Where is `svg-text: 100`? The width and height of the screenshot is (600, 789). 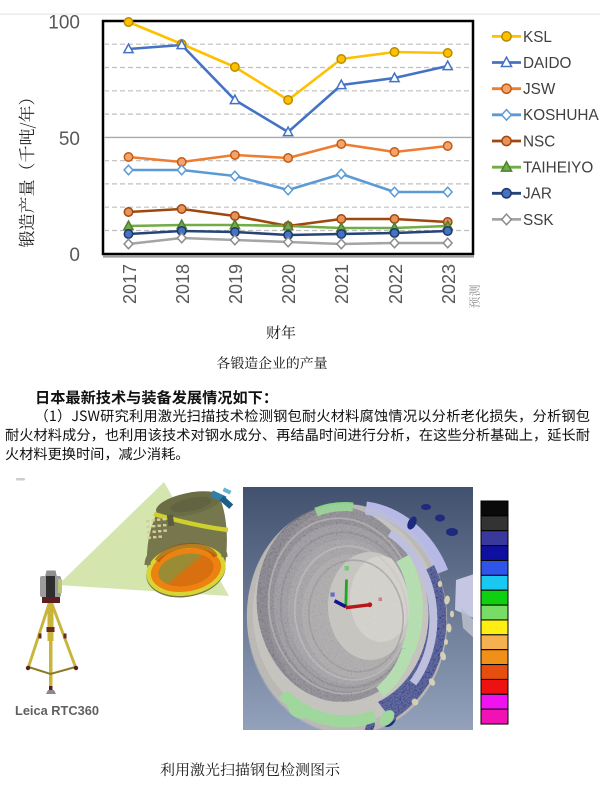
svg-text: 100 is located at coordinates (64, 23).